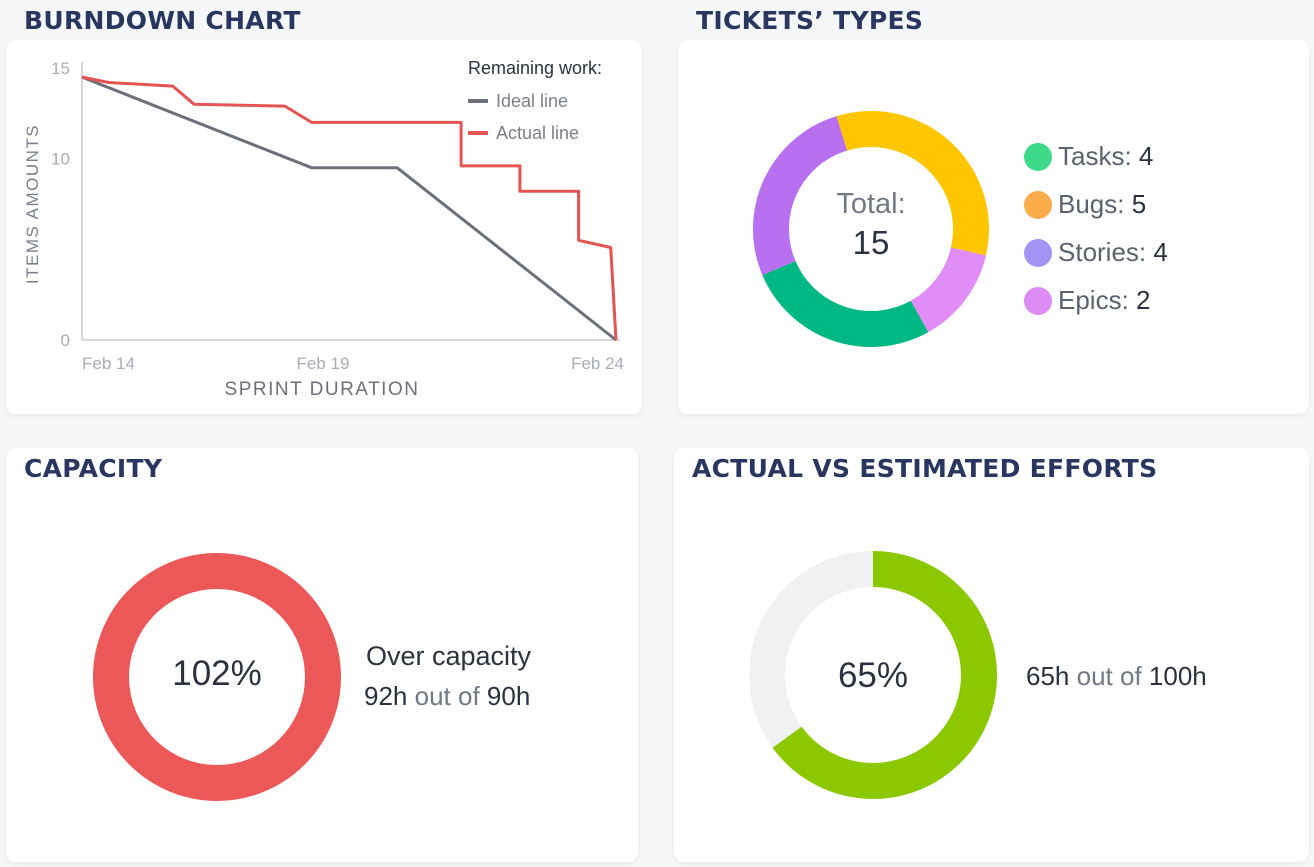  What do you see at coordinates (32, 204) in the screenshot?
I see `burndown-ylabel: ITEMS AMOUNTS` at bounding box center [32, 204].